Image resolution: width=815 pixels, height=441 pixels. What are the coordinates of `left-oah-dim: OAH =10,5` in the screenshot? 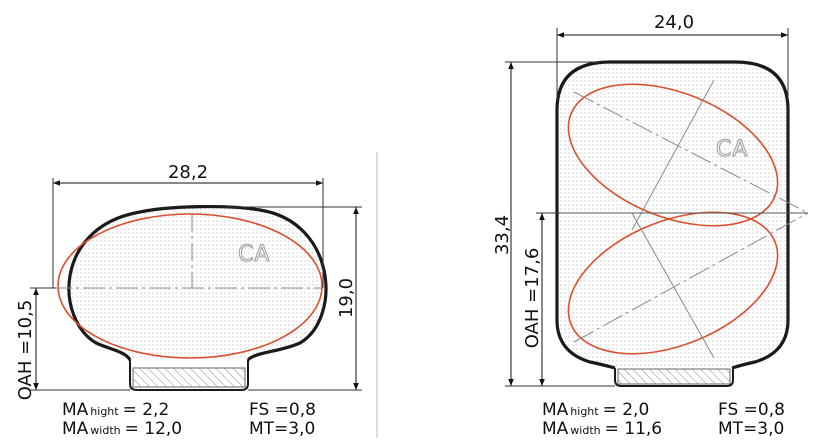 It's located at (25, 350).